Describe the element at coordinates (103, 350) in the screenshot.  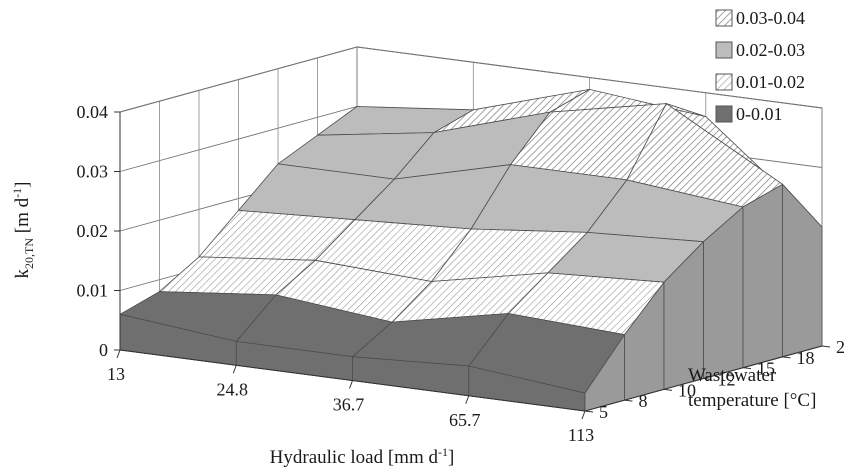
I see `z-tick-label: 0` at that location.